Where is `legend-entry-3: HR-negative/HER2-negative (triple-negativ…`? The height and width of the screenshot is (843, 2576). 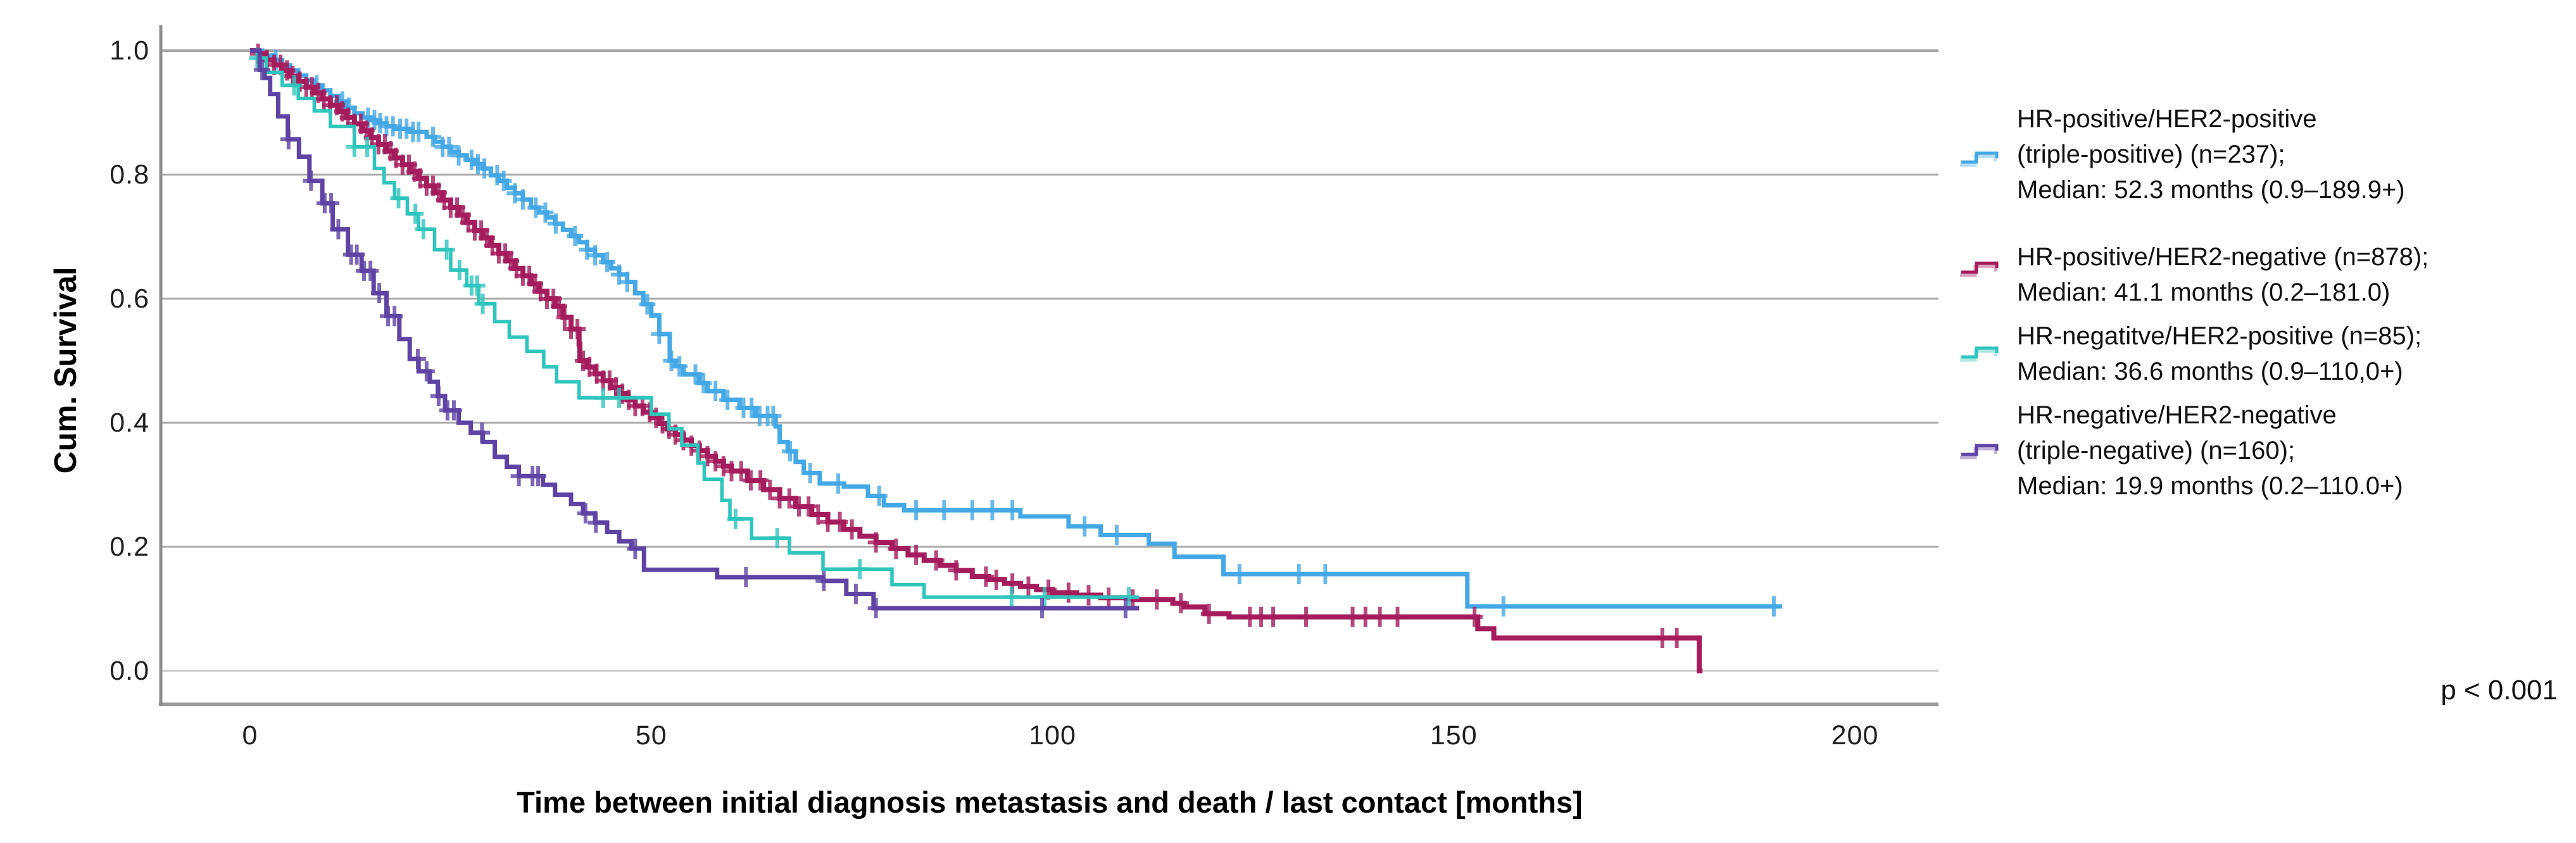
legend-entry-3: HR-negative/HER2-negative (triple-negativ… is located at coordinates (2210, 450).